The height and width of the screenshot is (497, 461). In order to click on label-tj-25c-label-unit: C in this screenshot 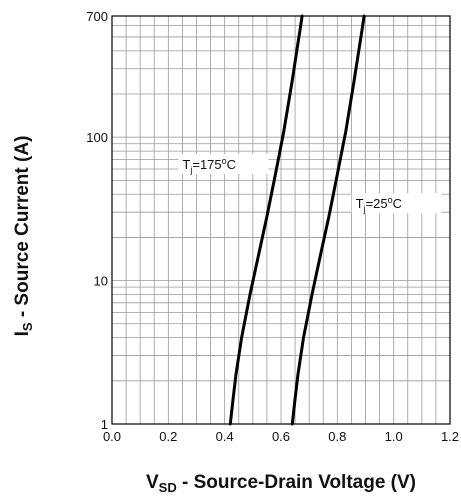, I will do `click(397, 203)`.